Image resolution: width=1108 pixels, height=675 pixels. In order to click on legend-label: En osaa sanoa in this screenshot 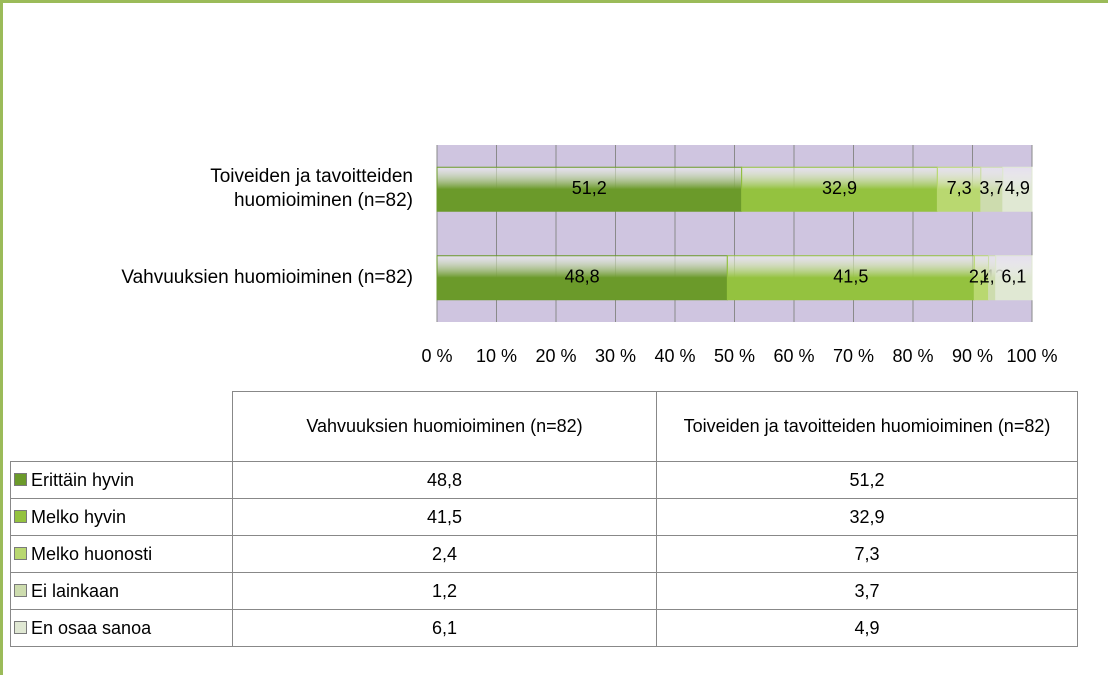, I will do `click(91, 627)`.